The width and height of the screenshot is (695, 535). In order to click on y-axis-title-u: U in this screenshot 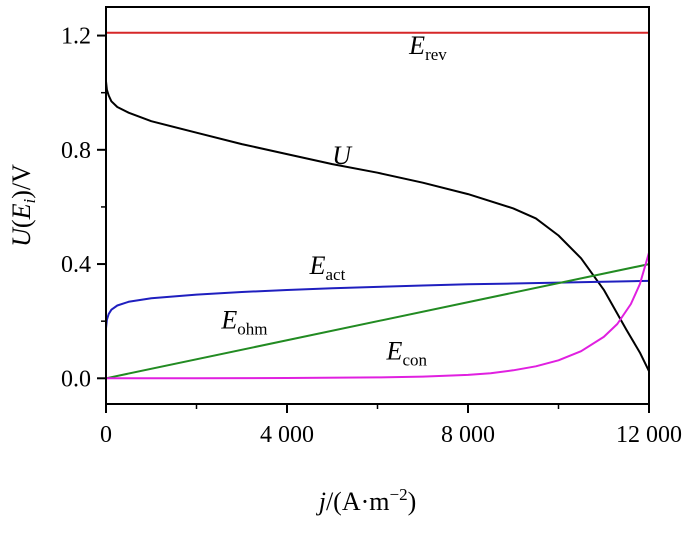, I will do `click(21, 236)`.